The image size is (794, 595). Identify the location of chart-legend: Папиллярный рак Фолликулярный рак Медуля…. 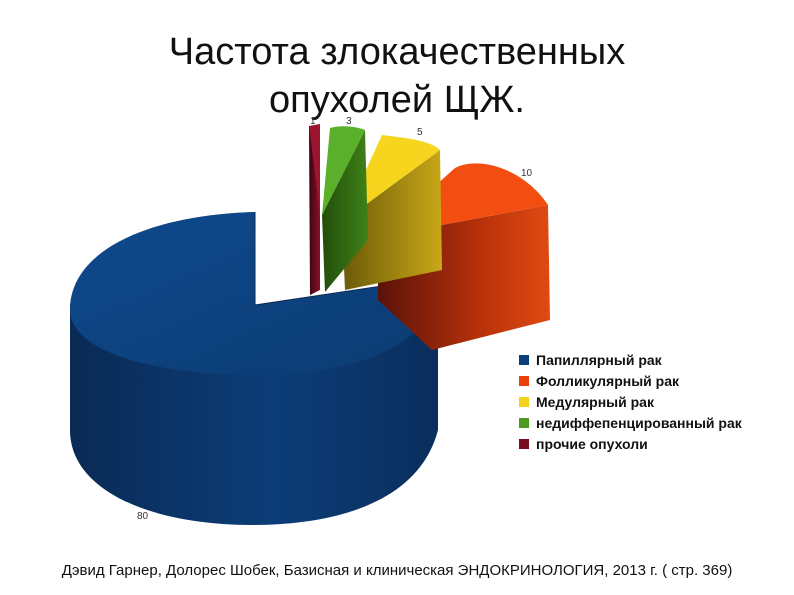
(630, 401).